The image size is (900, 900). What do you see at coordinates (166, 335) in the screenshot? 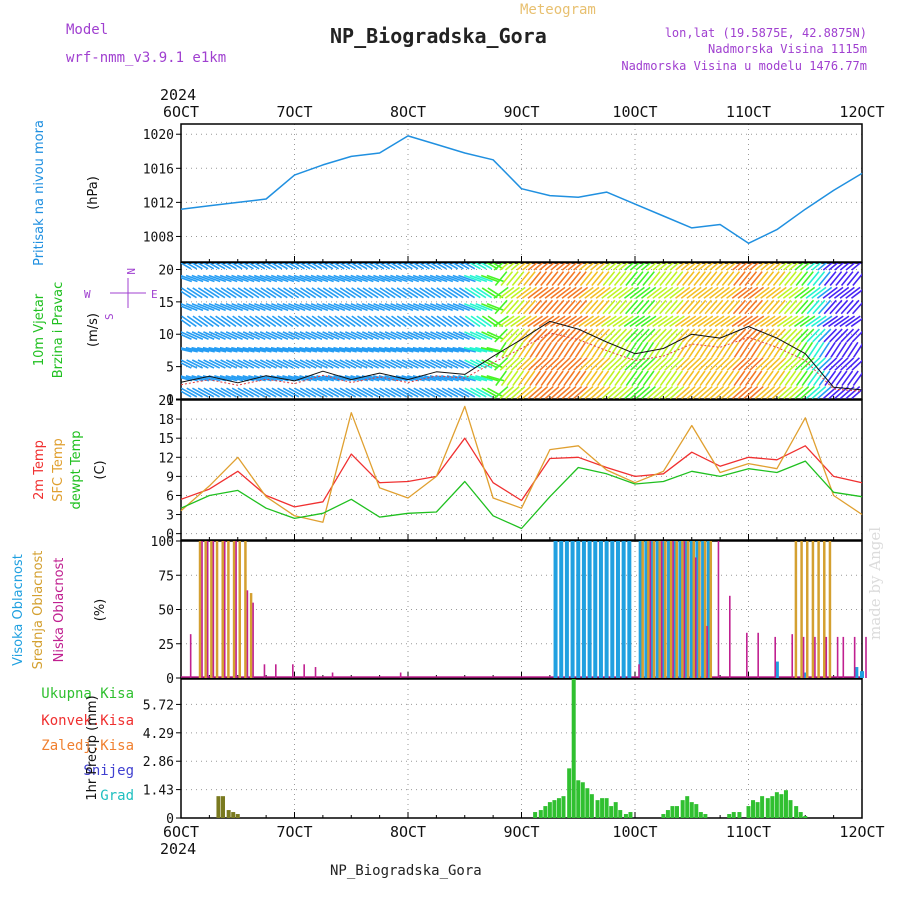
I see `y-tick-label: 10` at bounding box center [166, 335].